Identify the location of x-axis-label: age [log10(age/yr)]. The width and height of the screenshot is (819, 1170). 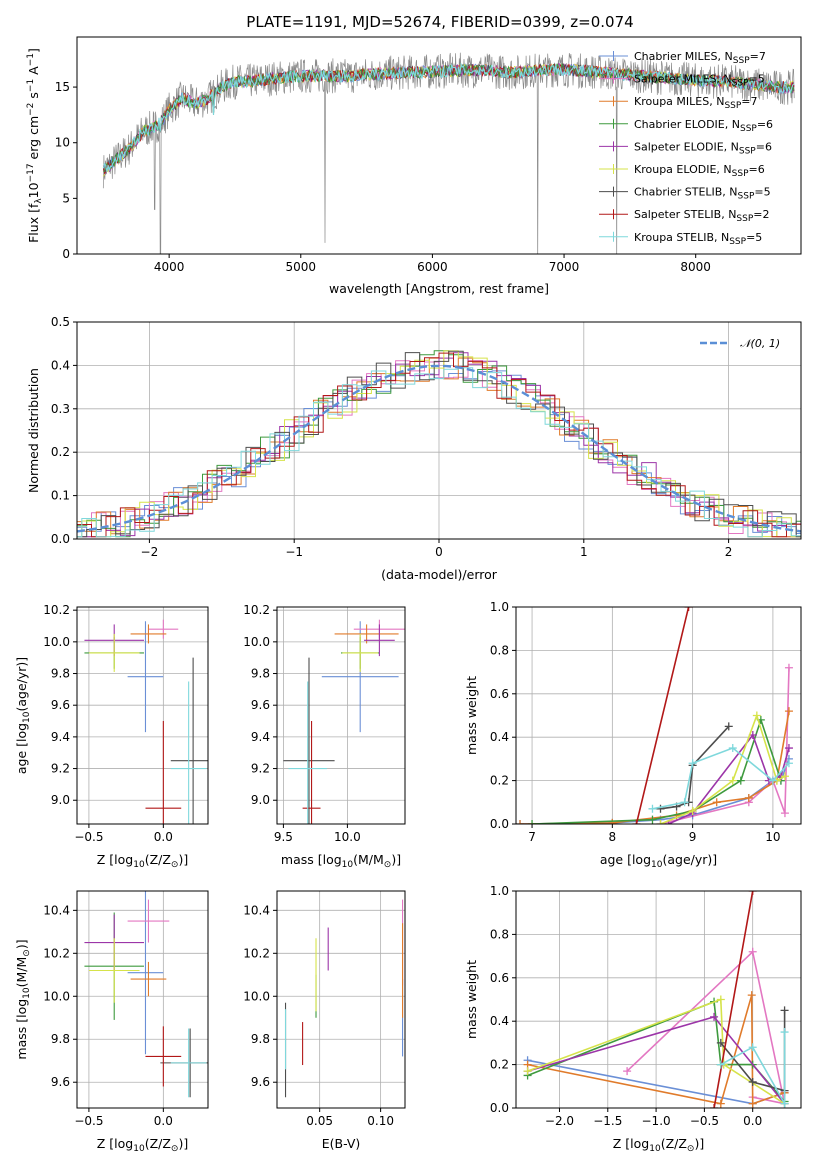
(658, 861).